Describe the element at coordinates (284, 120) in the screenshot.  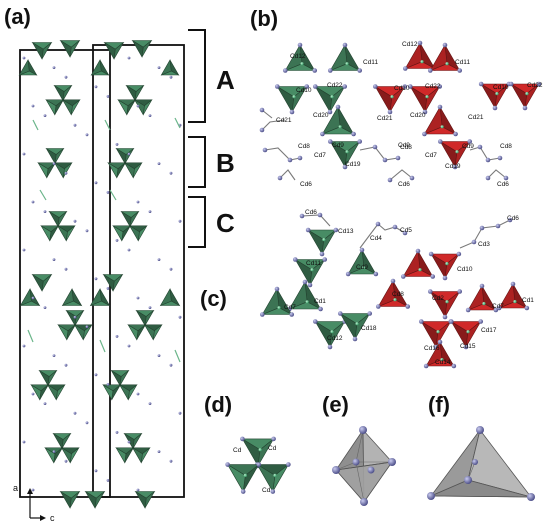
I see `b-label-10: Cd21` at that location.